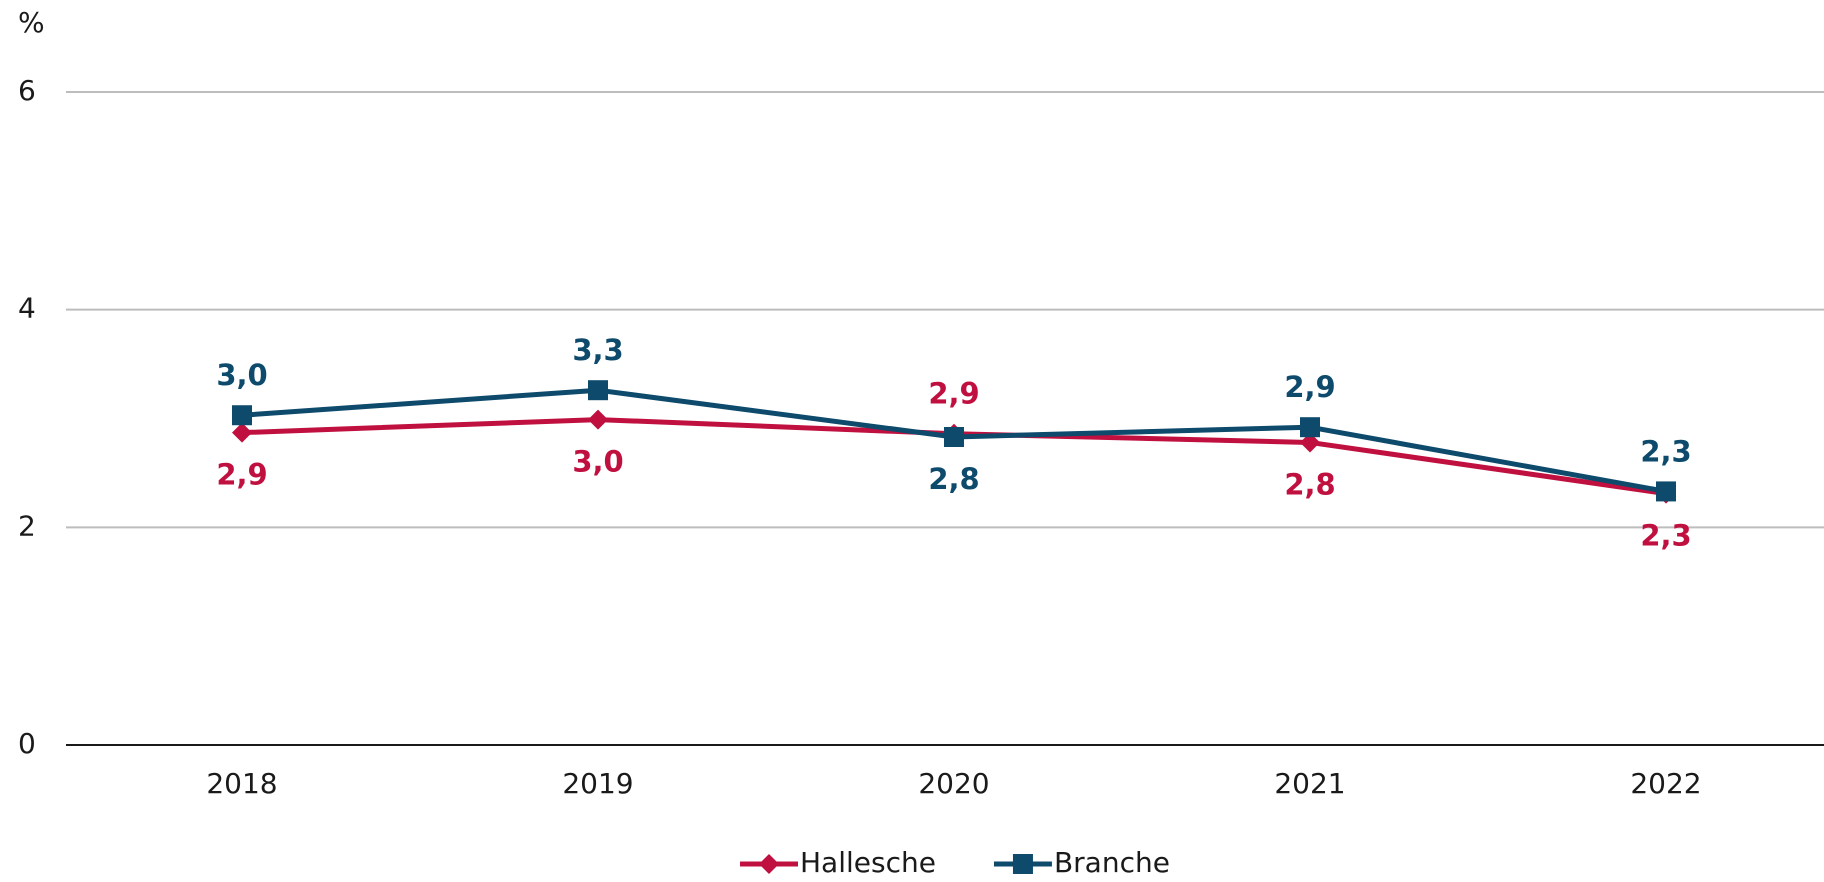  I want to click on x-tick-label: 2018, so click(241, 783).